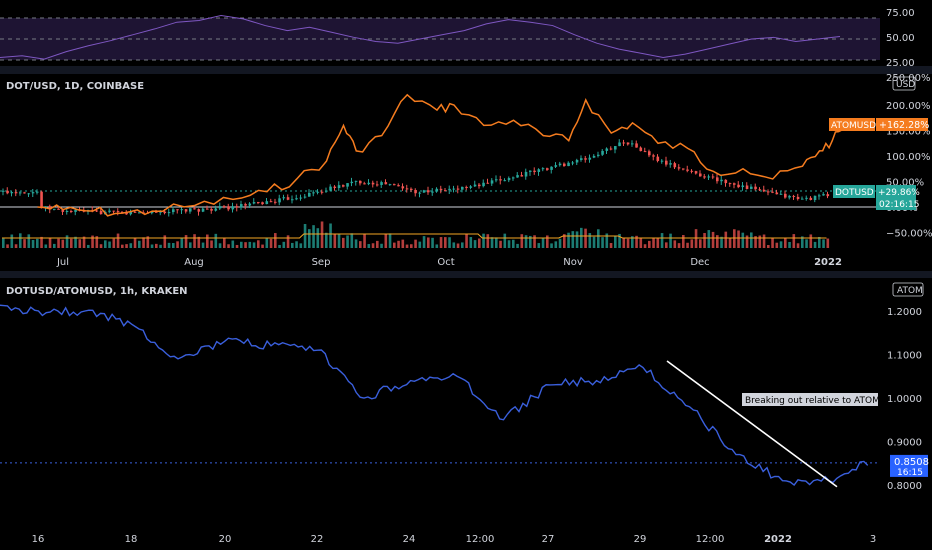 The image size is (932, 550). I want to click on currency-badge-label: USD, so click(905, 85).